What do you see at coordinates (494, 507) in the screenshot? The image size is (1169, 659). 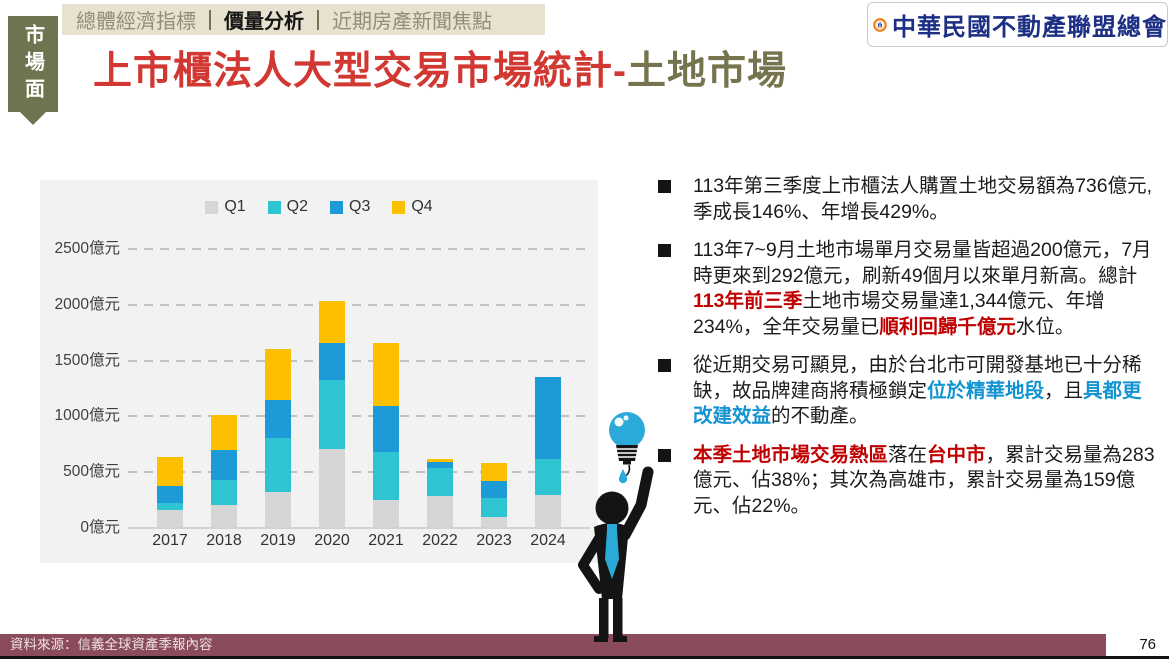 I see `bar-2023-q2` at bounding box center [494, 507].